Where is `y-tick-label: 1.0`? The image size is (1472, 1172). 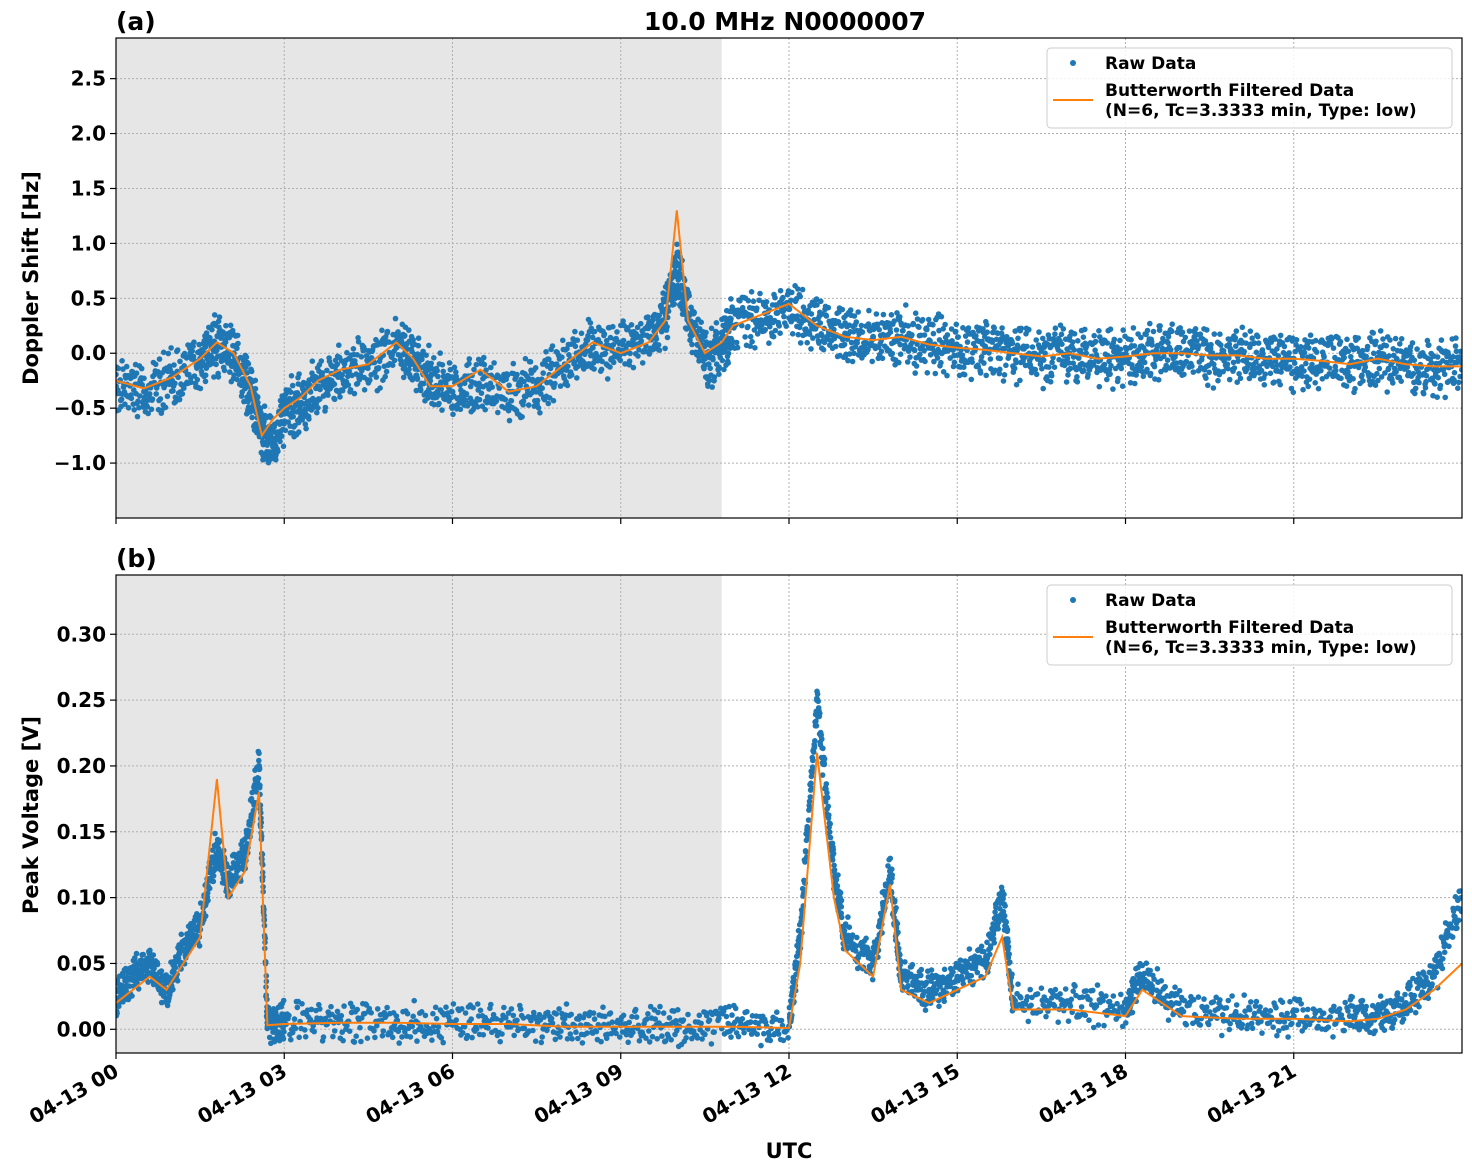 y-tick-label: 1.0 is located at coordinates (88, 243).